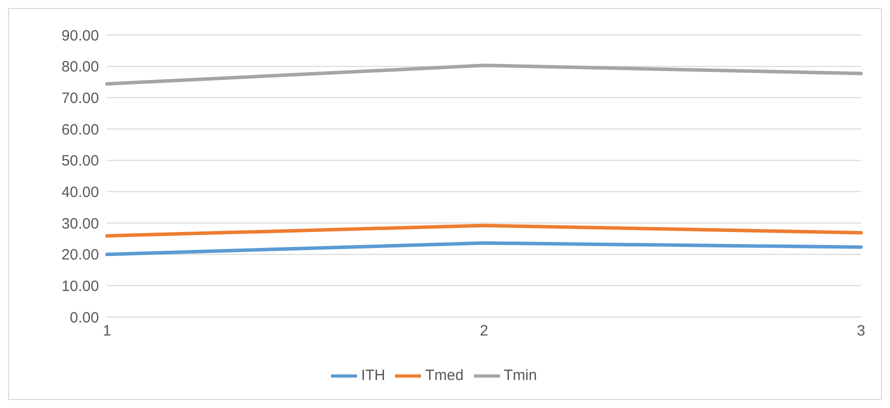  Describe the element at coordinates (520, 375) in the screenshot. I see `legend-label: Tmin` at that location.